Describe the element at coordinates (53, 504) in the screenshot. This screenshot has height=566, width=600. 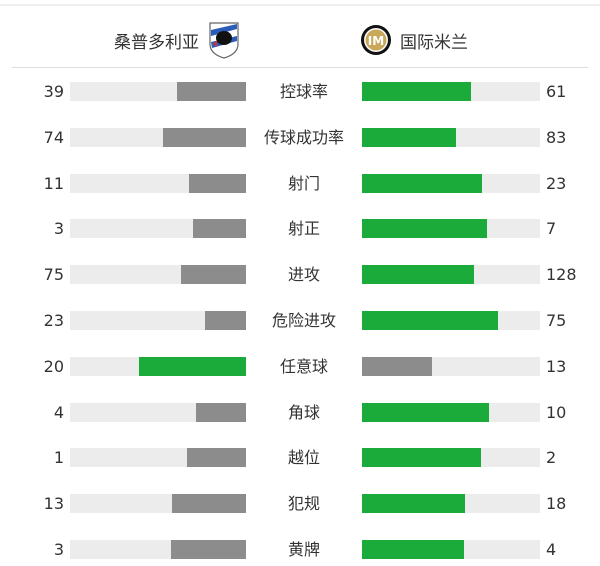
I see `home-value: 13` at that location.